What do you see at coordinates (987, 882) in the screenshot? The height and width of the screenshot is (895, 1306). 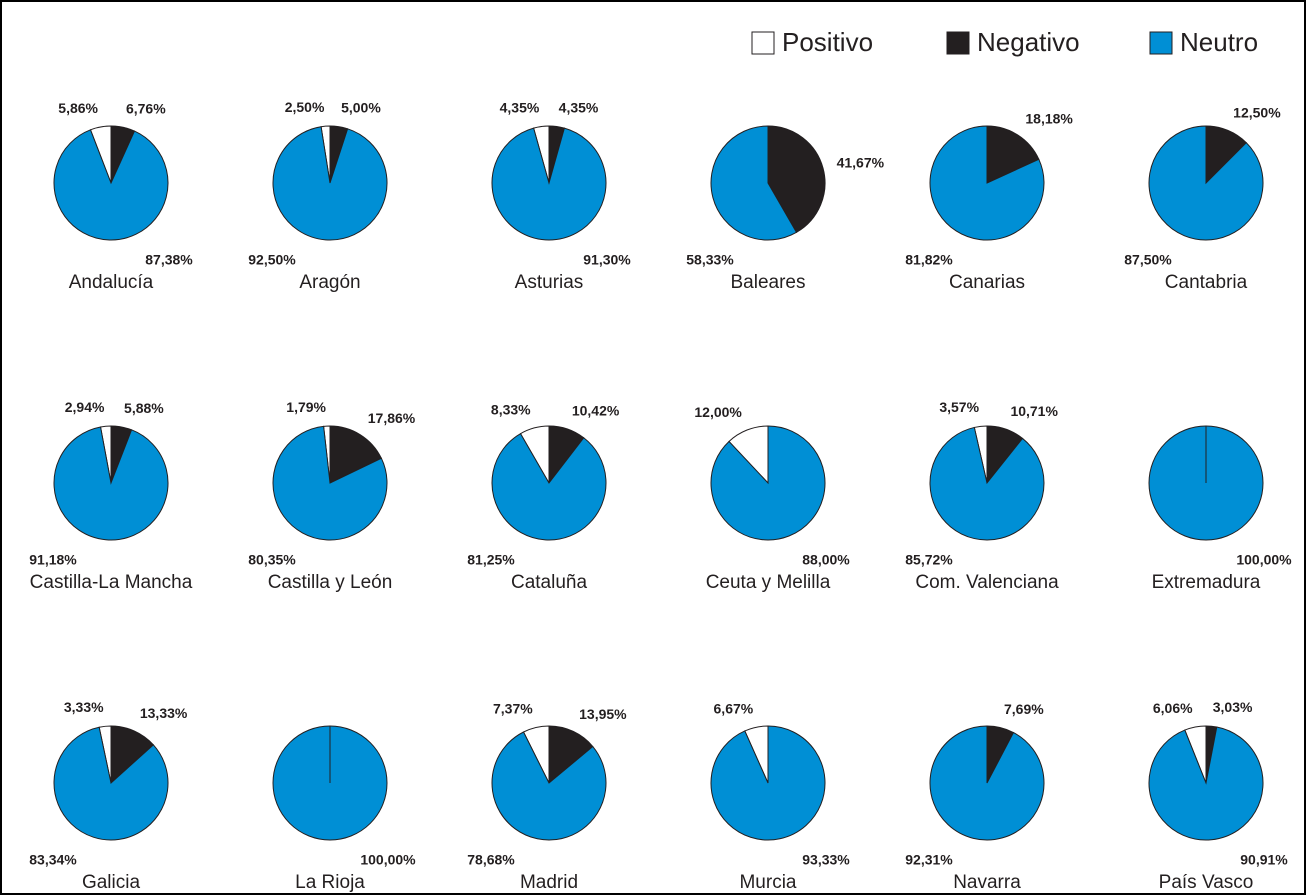 I see `pie-title: Navarra` at bounding box center [987, 882].